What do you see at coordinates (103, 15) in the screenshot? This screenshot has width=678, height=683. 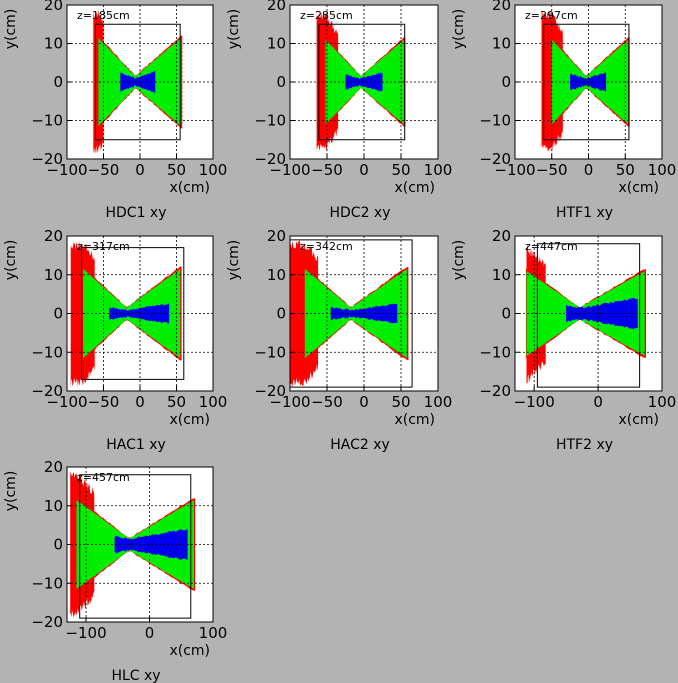 I see `z-label: z=185cm` at bounding box center [103, 15].